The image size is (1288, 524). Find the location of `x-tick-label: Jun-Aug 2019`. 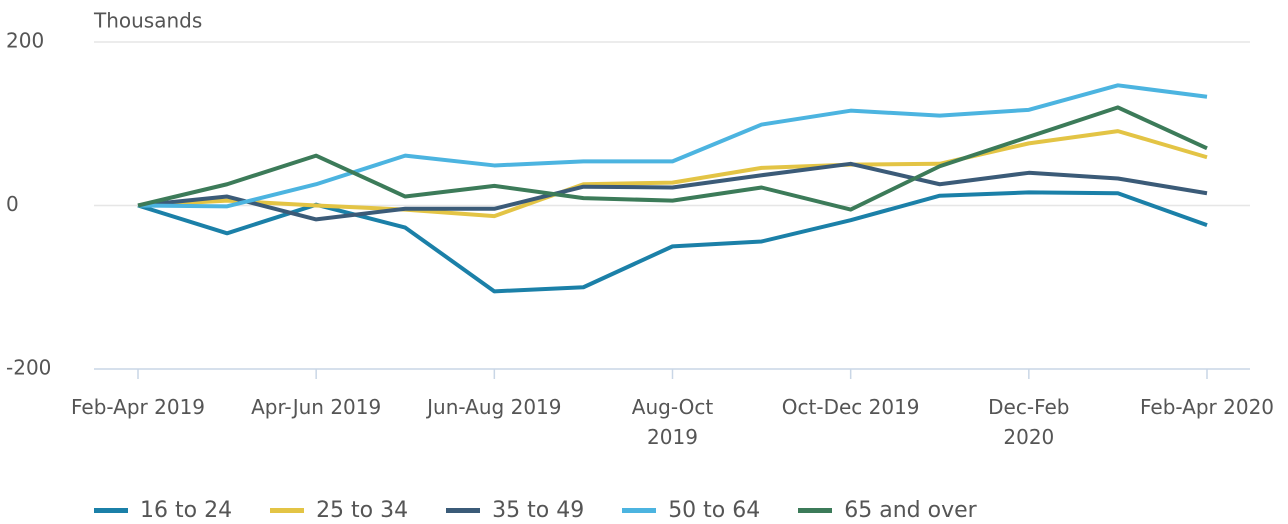

x-tick-label: Jun-Aug 2019 is located at coordinates (494, 407).